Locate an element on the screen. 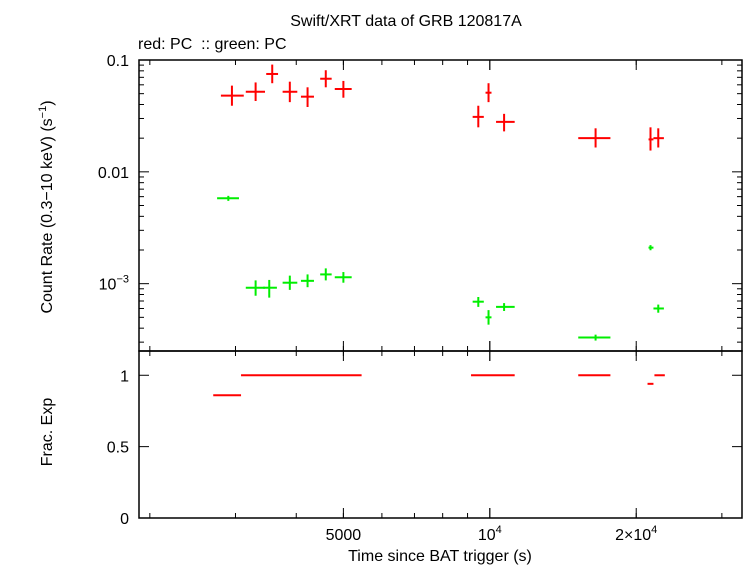 The image size is (746, 568). frac-exp-y-tick-label-text: 1 is located at coordinates (124, 376).